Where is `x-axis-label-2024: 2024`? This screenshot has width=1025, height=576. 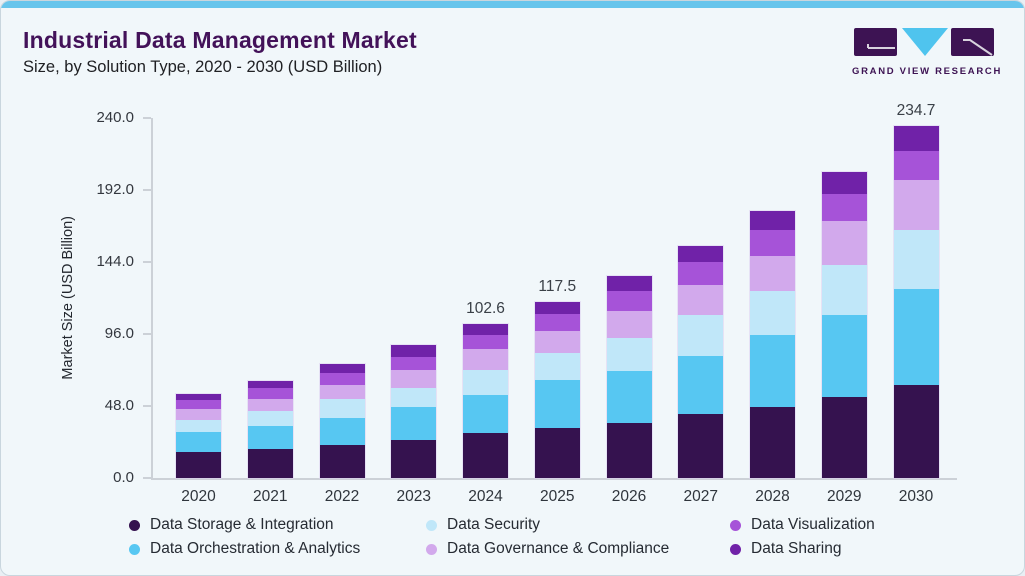
x-axis-label-2024: 2024 is located at coordinates (485, 496).